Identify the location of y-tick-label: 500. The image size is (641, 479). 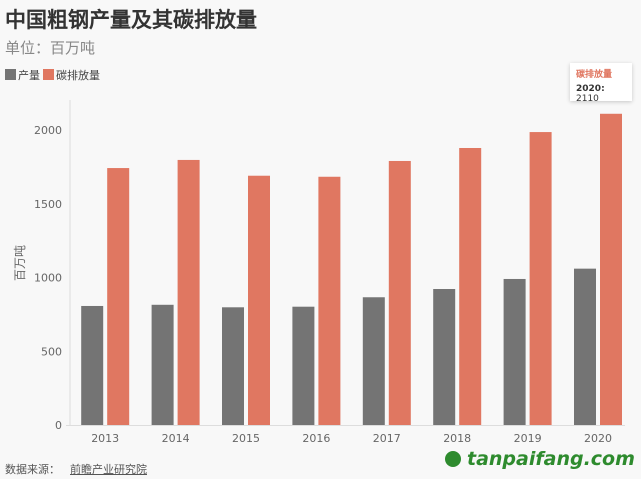
(51, 351).